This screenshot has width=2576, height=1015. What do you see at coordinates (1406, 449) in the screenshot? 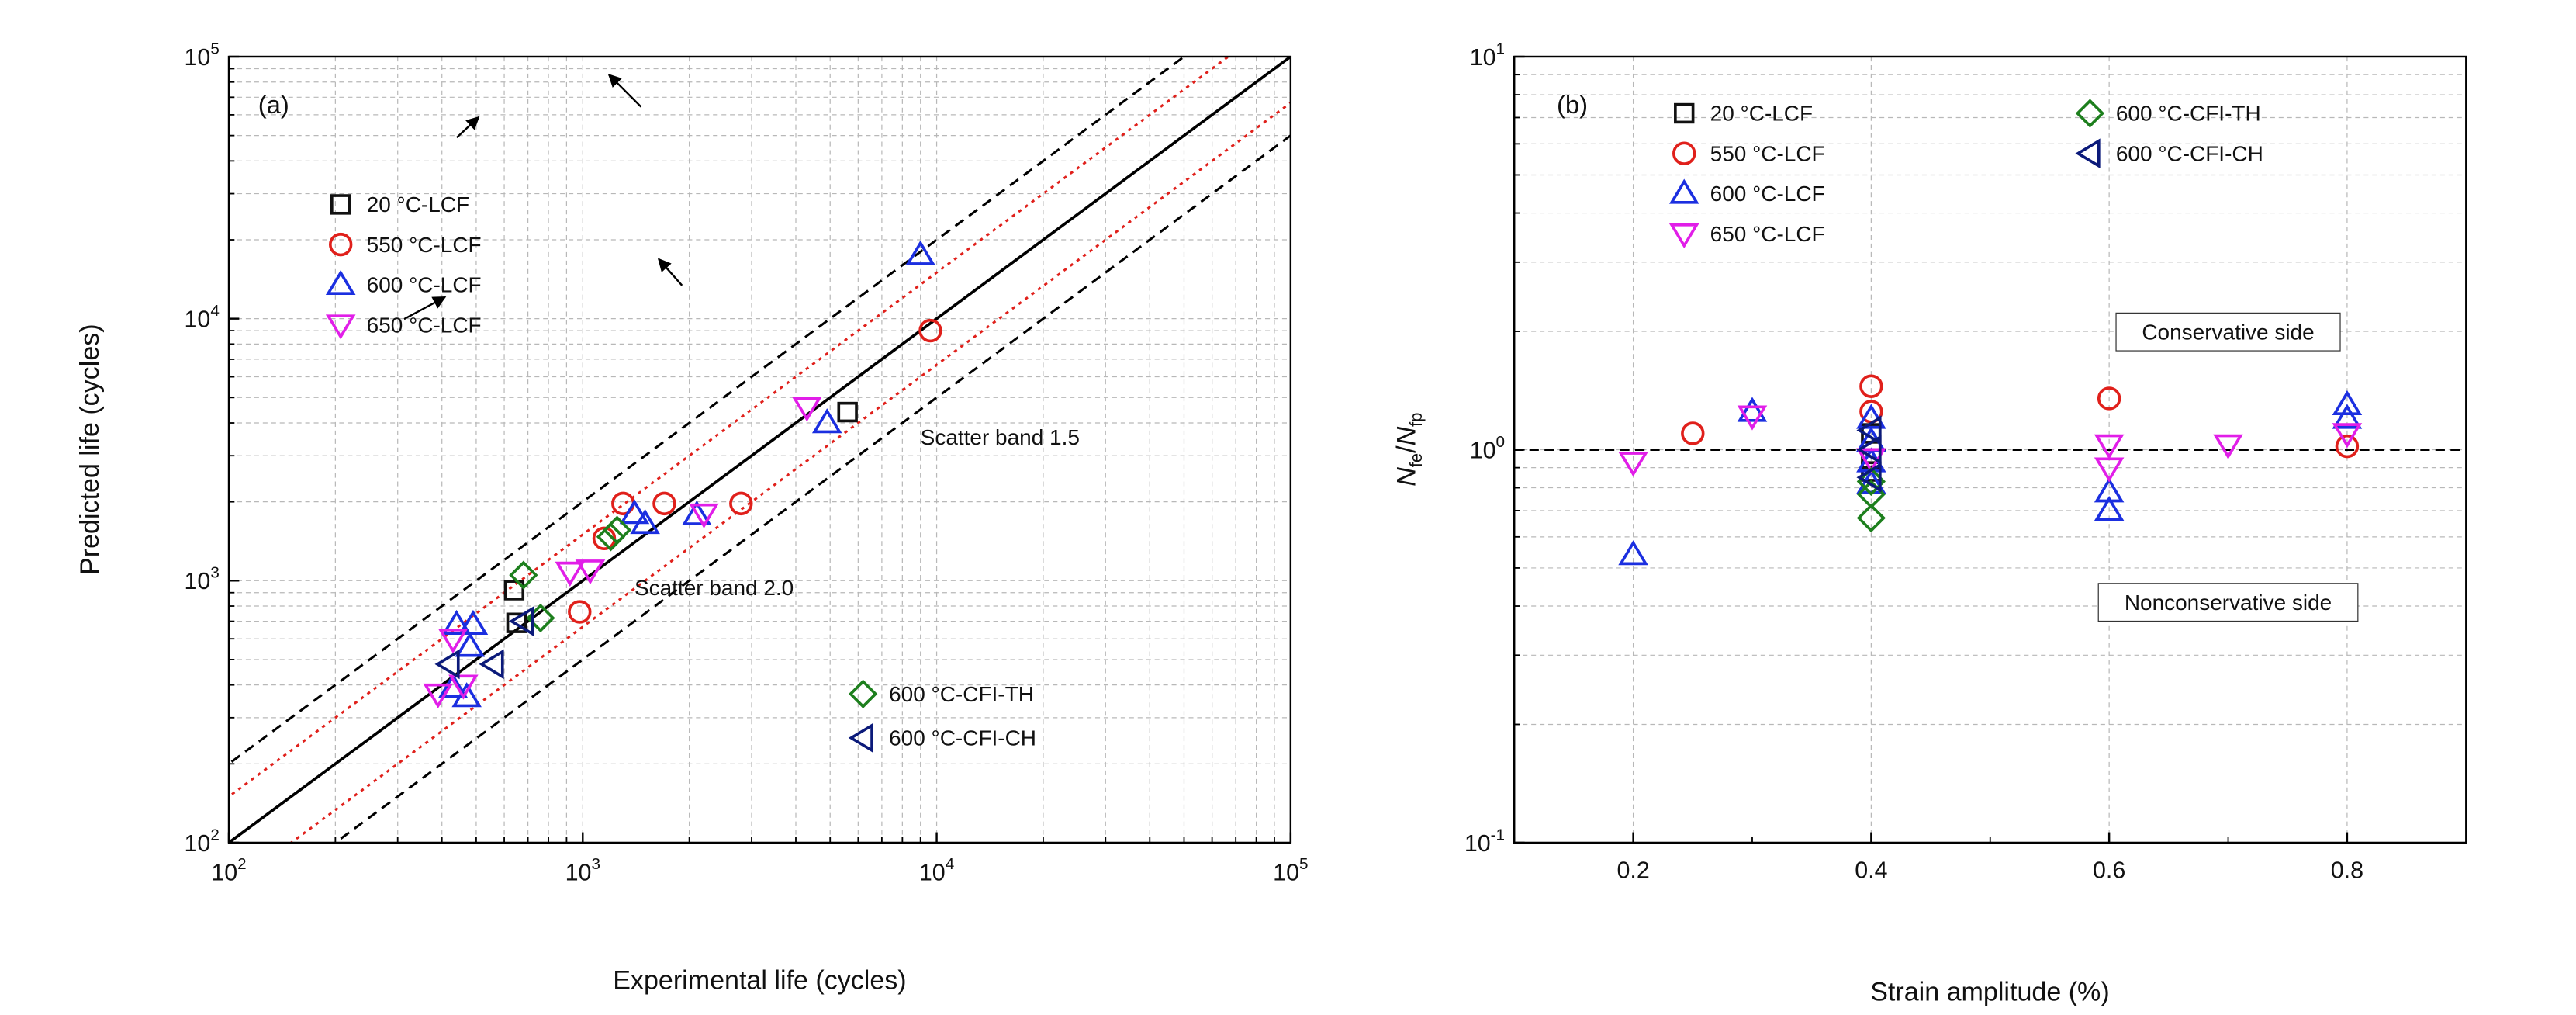
I see `y-title-slash: /` at bounding box center [1406, 449].